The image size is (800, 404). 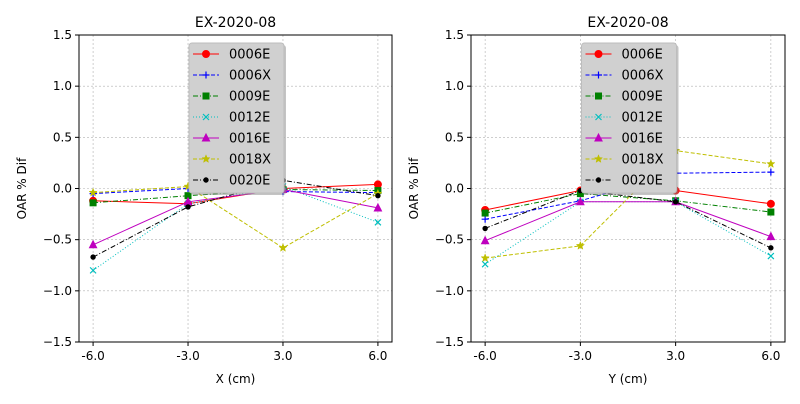 I want to click on x-axis-label: X (cm), so click(x=236, y=379).